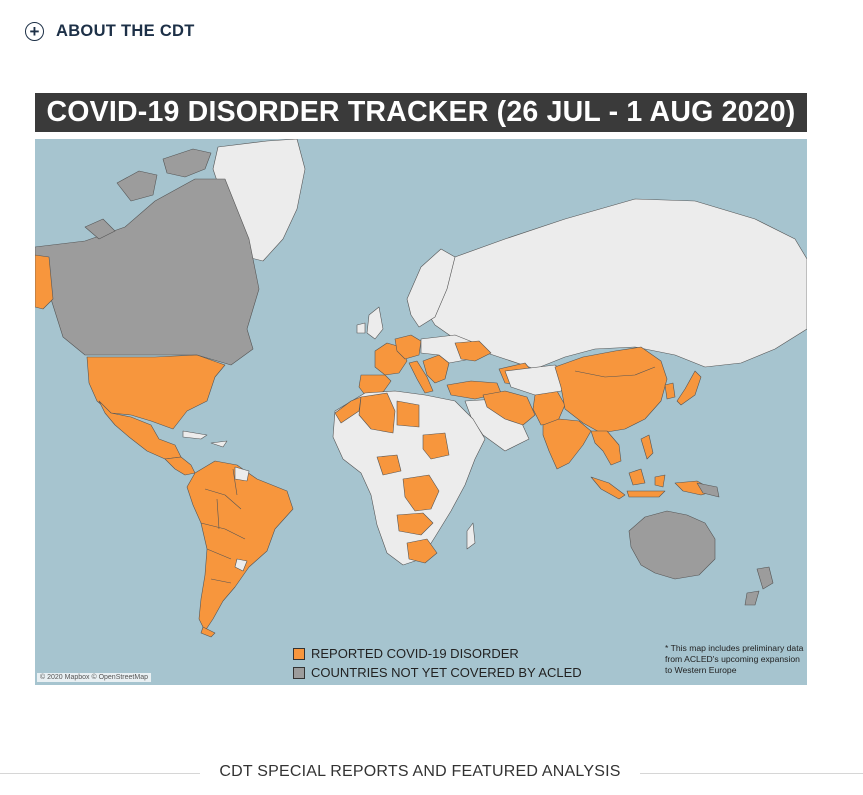 This screenshot has width=863, height=795. What do you see at coordinates (473, 351) in the screenshot?
I see `map-region-ukraine` at bounding box center [473, 351].